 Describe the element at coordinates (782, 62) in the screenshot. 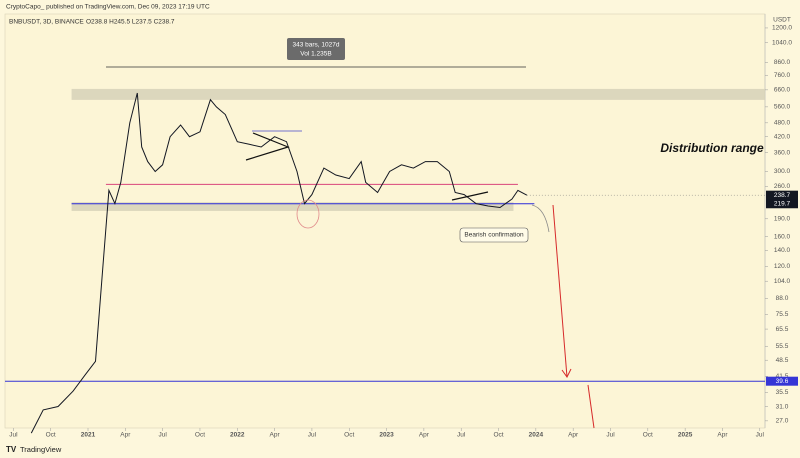

I see `y-tick-label: 860.0` at that location.